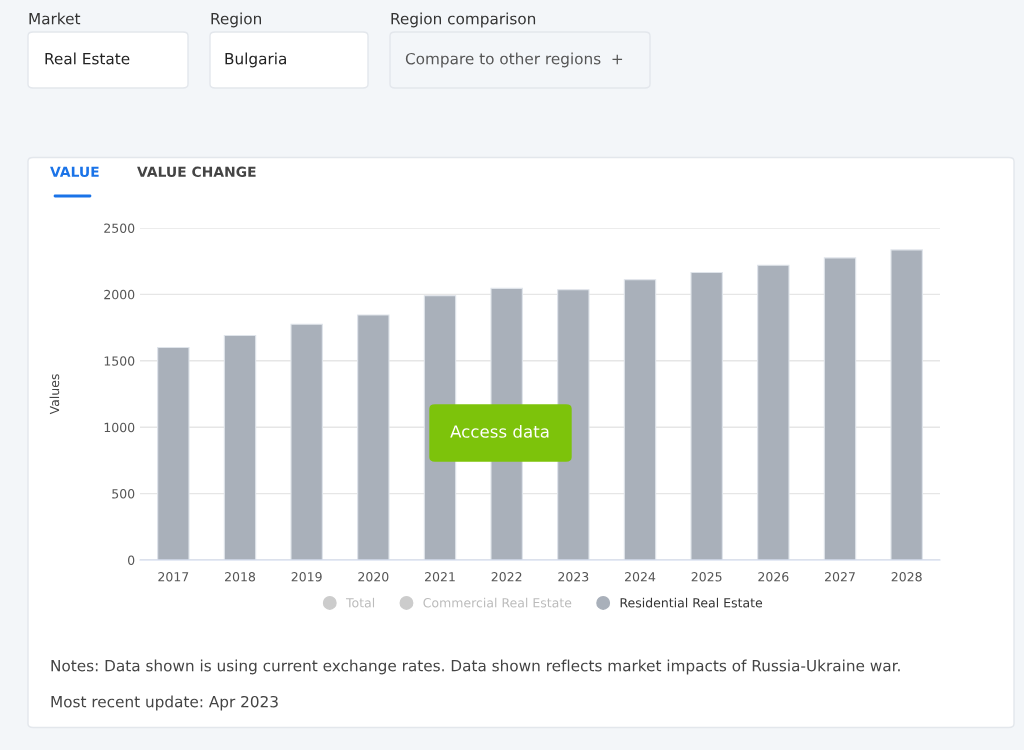 The width and height of the screenshot is (1024, 750). I want to click on x-tick-label: 2024, so click(640, 577).